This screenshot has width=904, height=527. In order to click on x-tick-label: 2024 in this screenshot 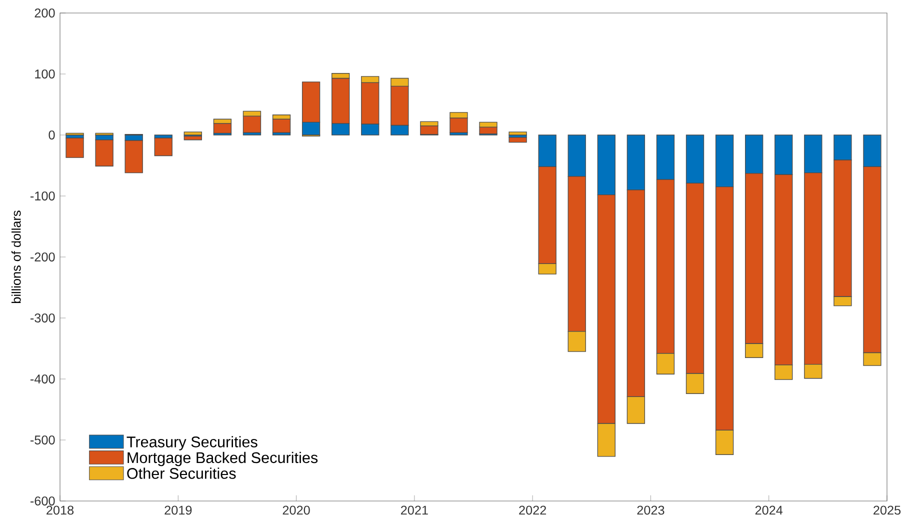, I will do `click(769, 510)`.